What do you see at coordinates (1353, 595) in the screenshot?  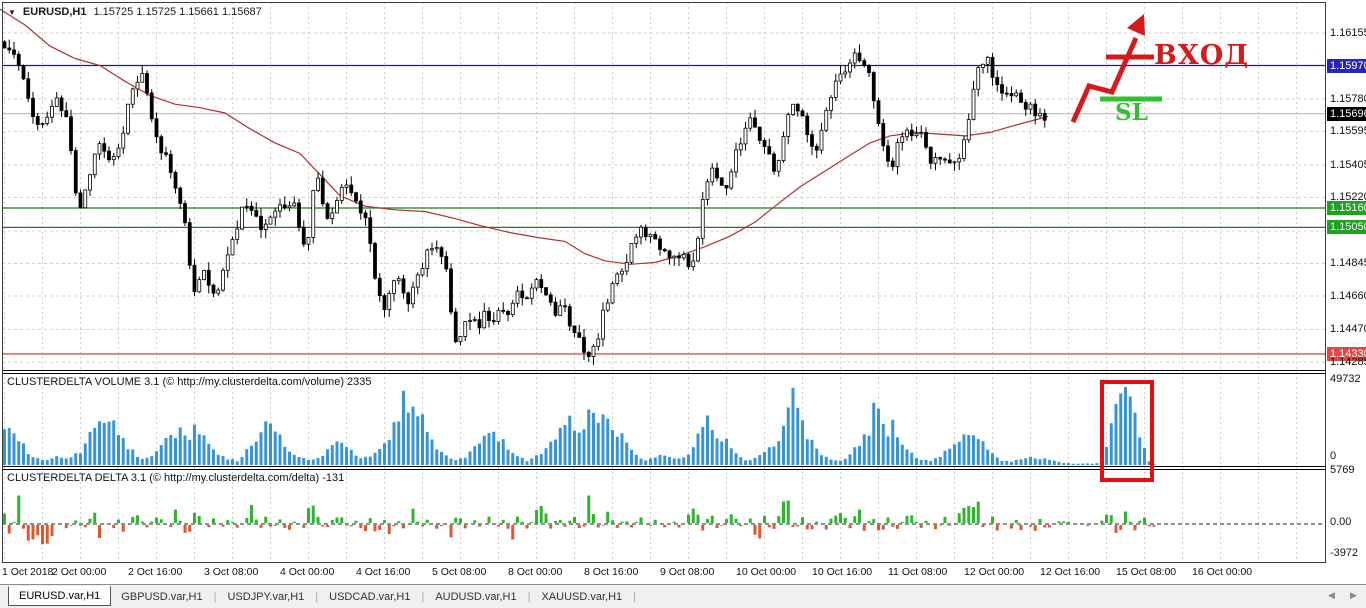 I see `tab-scroll-right-icon: ▶` at bounding box center [1353, 595].